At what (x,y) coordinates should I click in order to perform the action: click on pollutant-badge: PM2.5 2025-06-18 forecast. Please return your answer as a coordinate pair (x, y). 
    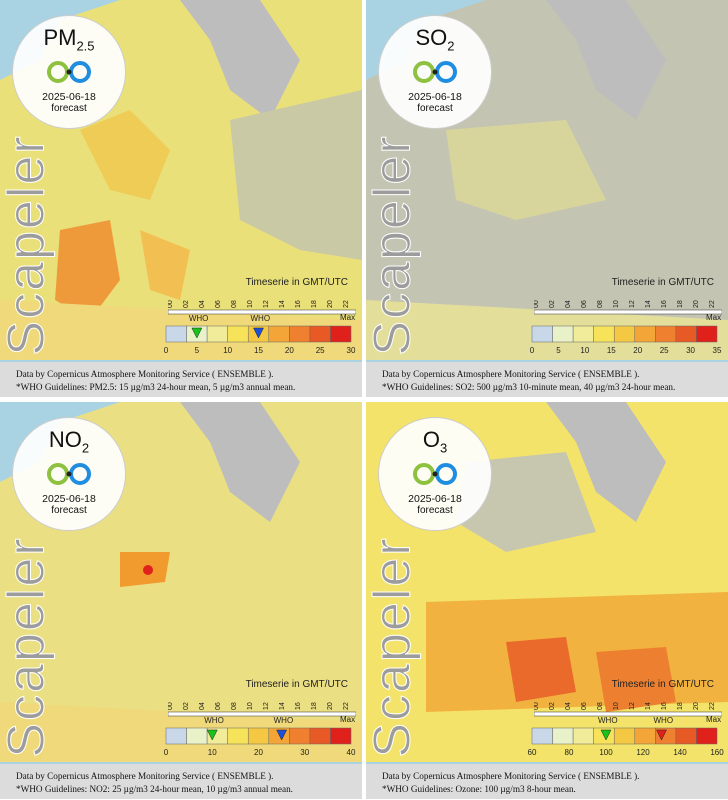
    Looking at the image, I should click on (69, 72).